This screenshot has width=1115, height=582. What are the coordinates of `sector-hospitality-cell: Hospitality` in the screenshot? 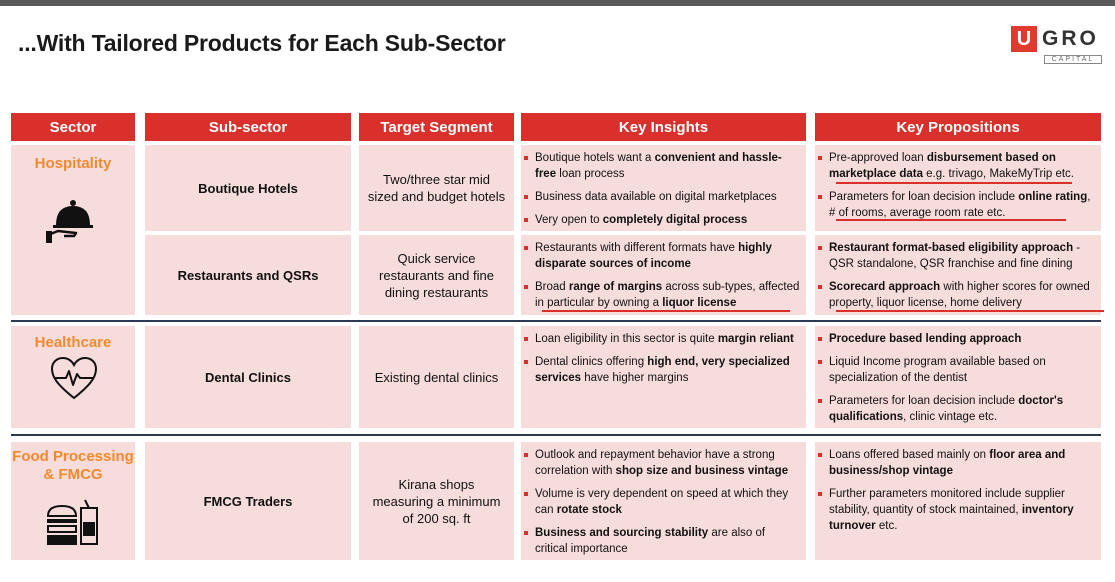 It's located at (73, 230).